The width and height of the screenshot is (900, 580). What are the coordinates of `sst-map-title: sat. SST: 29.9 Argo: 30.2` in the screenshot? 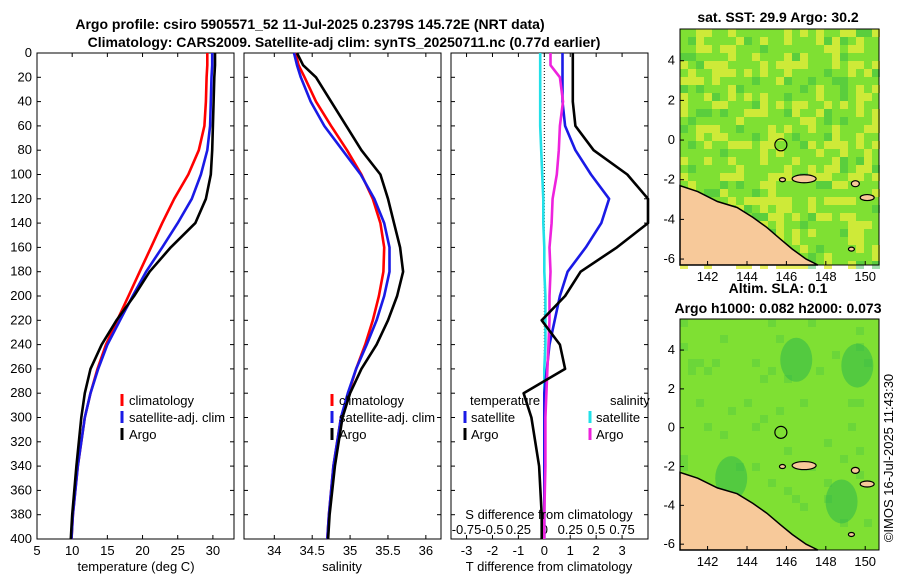 It's located at (778, 17).